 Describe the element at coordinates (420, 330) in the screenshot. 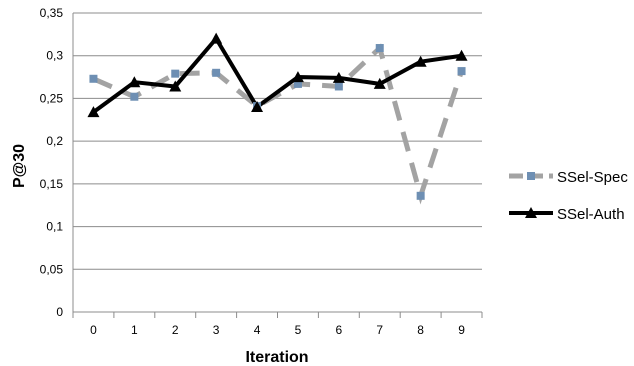

I see `x-tick-label: 8` at that location.